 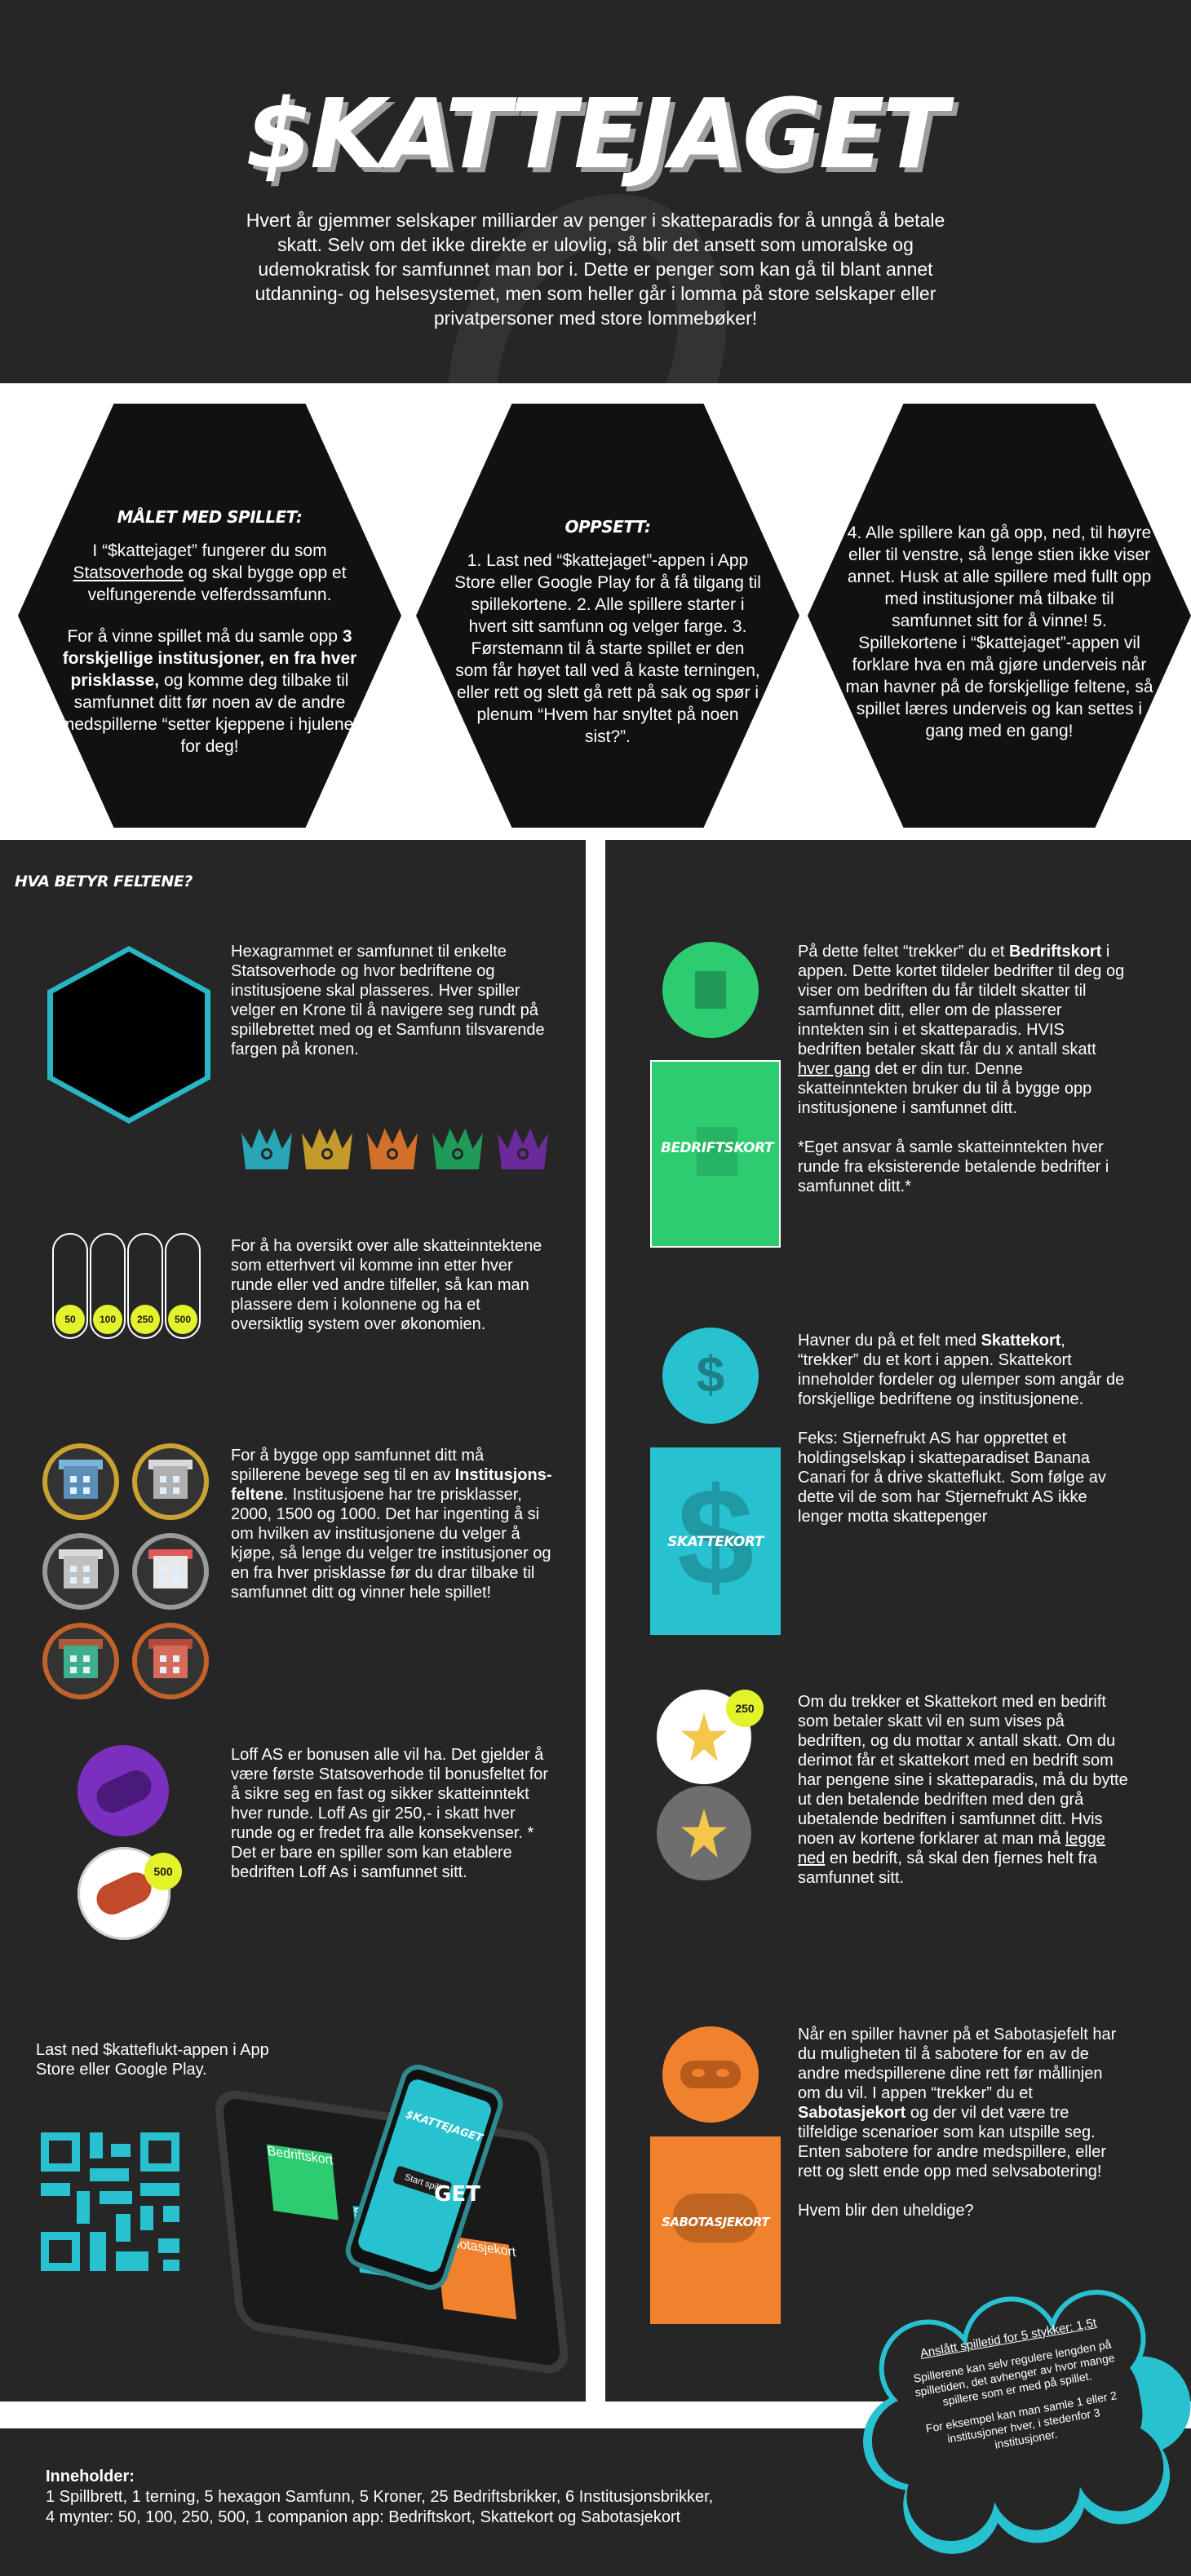 What do you see at coordinates (107, 1319) in the screenshot?
I see `coin-100: 100` at bounding box center [107, 1319].